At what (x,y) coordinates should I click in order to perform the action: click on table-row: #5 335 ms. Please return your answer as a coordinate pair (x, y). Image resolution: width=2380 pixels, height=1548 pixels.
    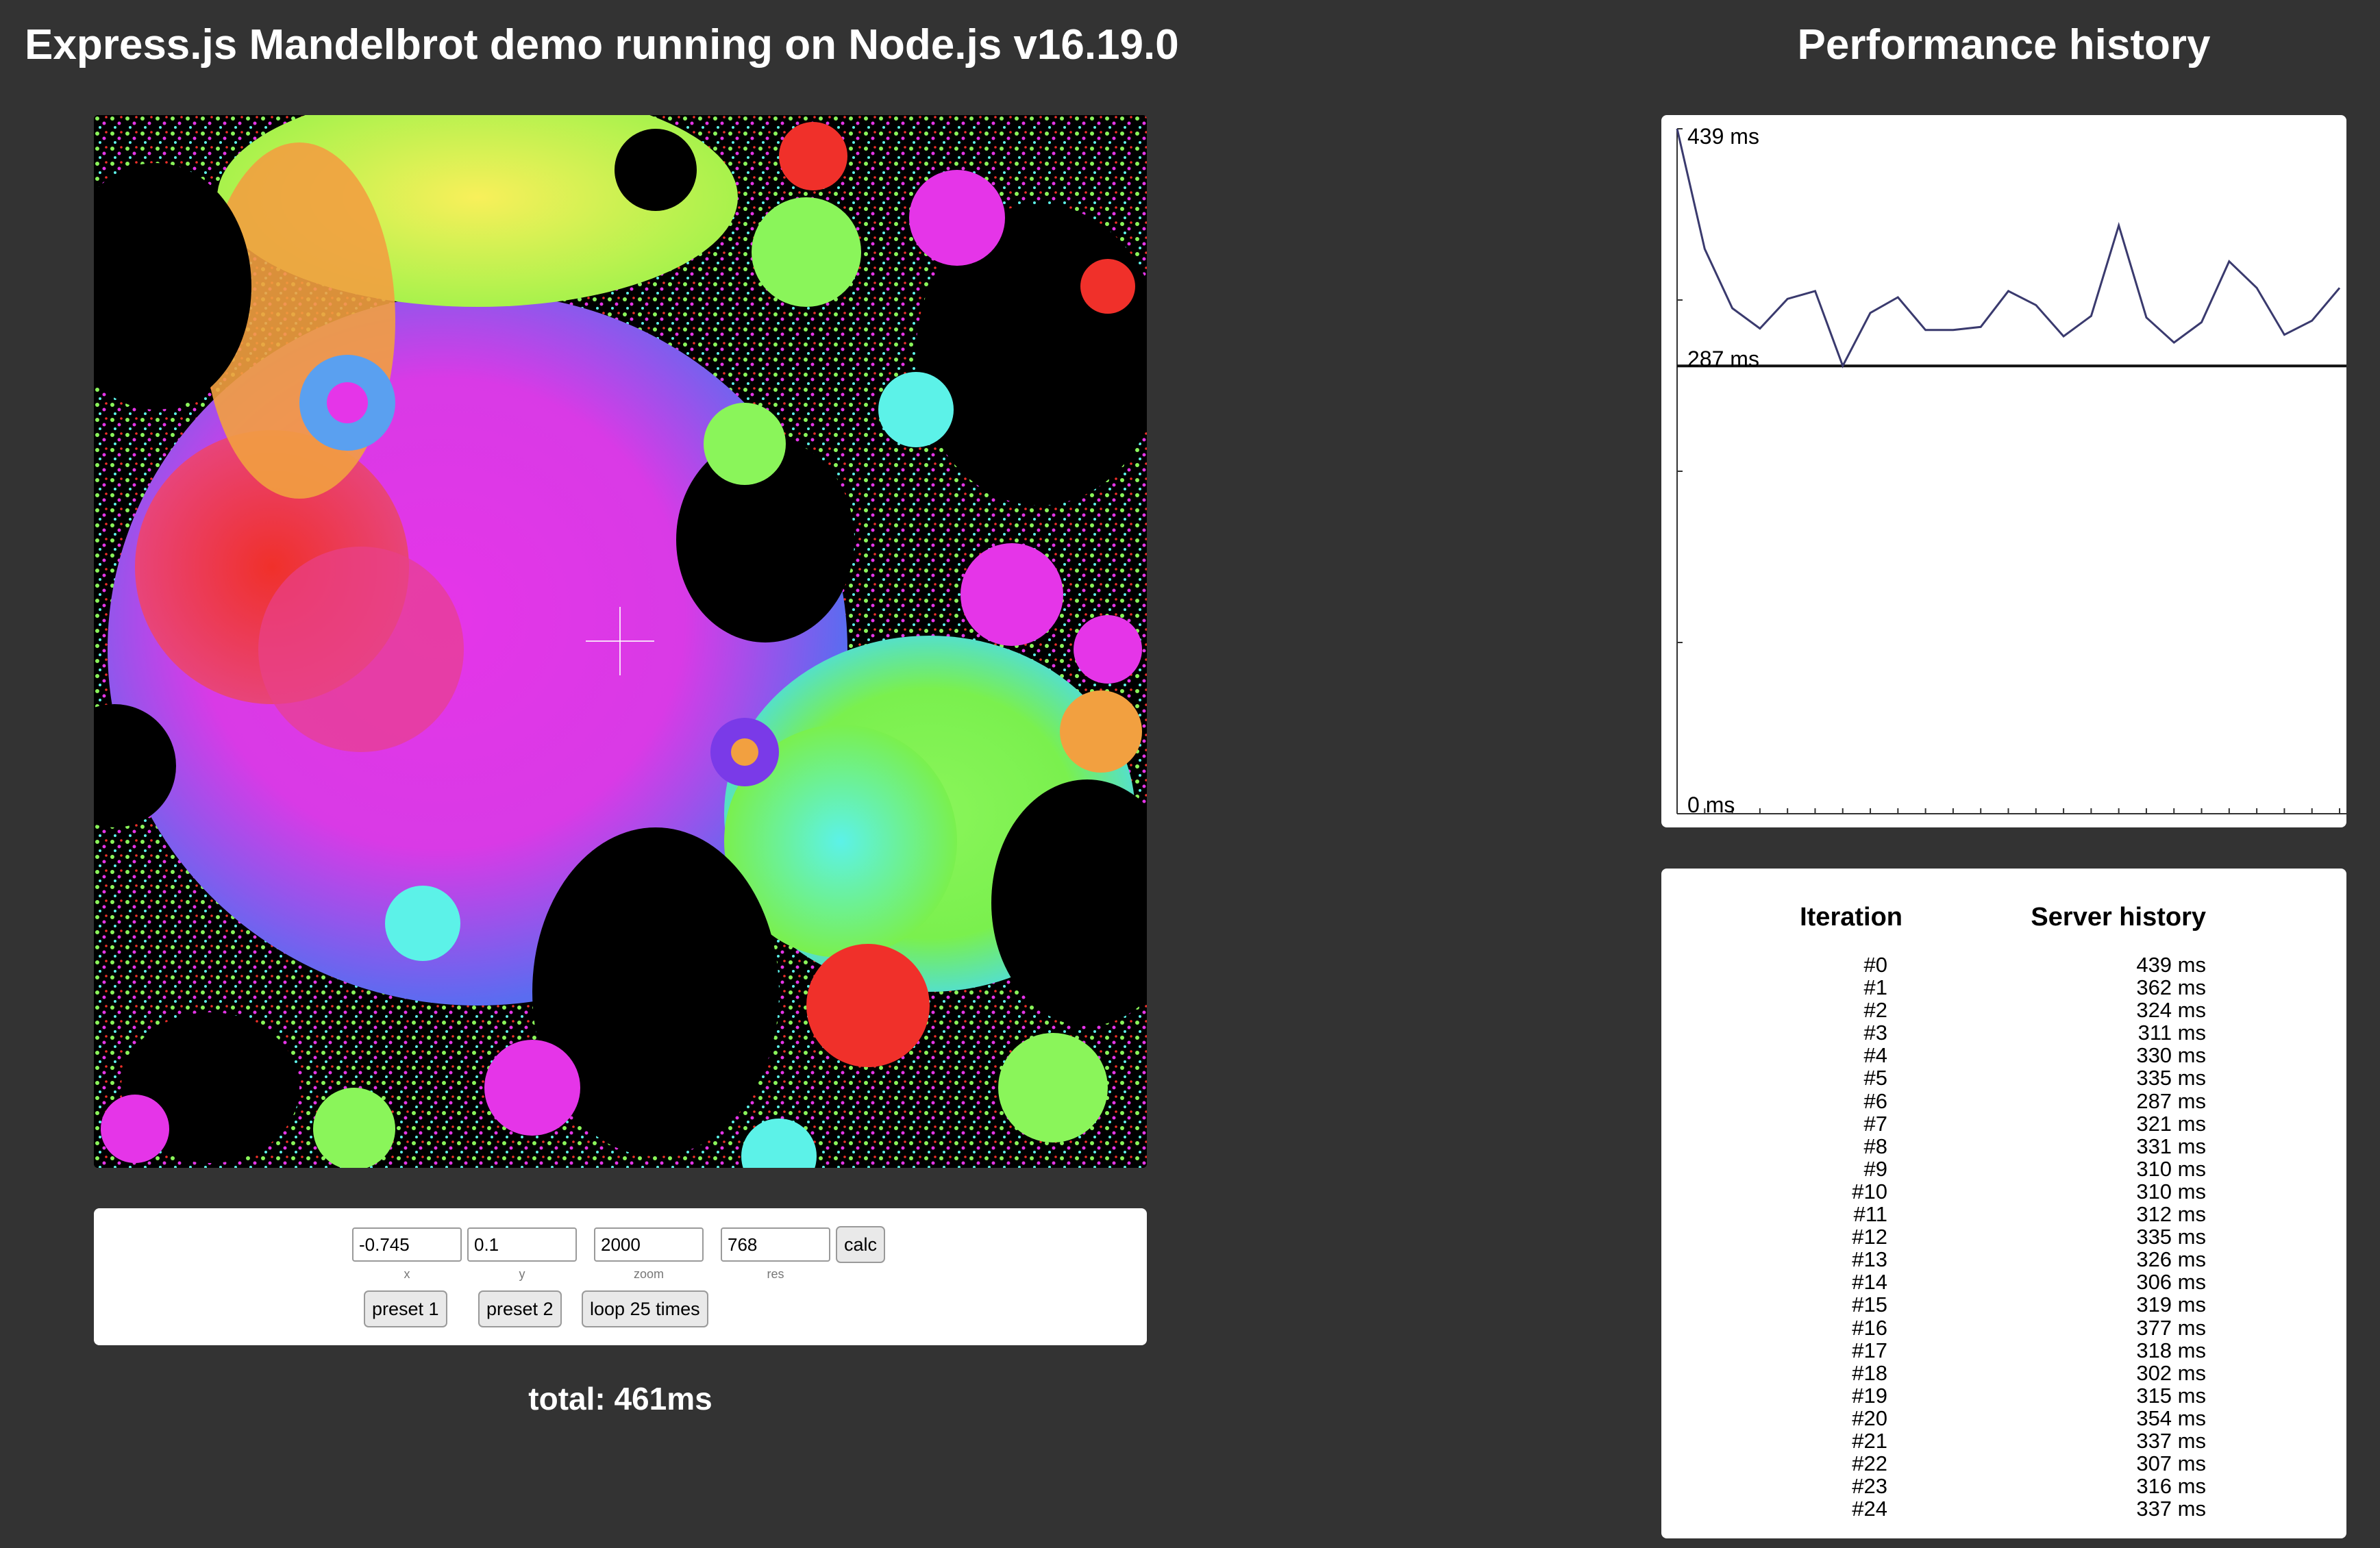
    Looking at the image, I should click on (2003, 1077).